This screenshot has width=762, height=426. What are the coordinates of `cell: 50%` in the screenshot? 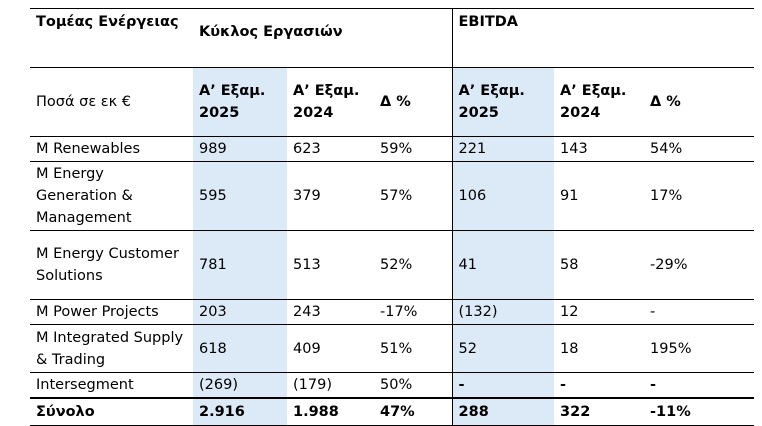 It's located at (413, 385).